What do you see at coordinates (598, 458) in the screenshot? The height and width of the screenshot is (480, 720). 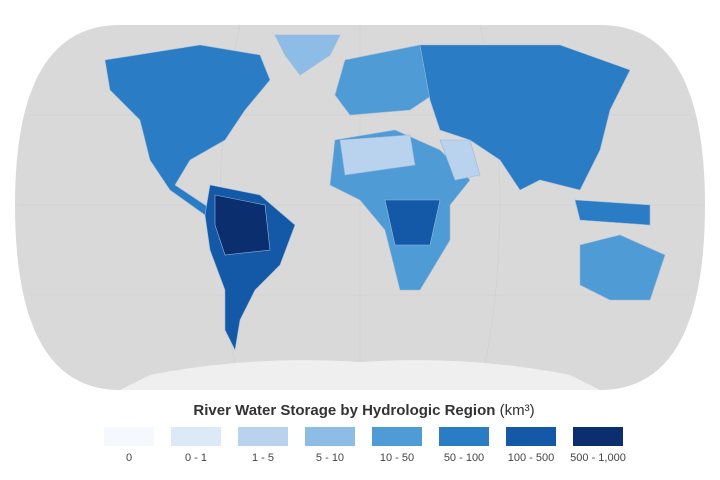 I see `legend-label: 500 - 1,000` at bounding box center [598, 458].